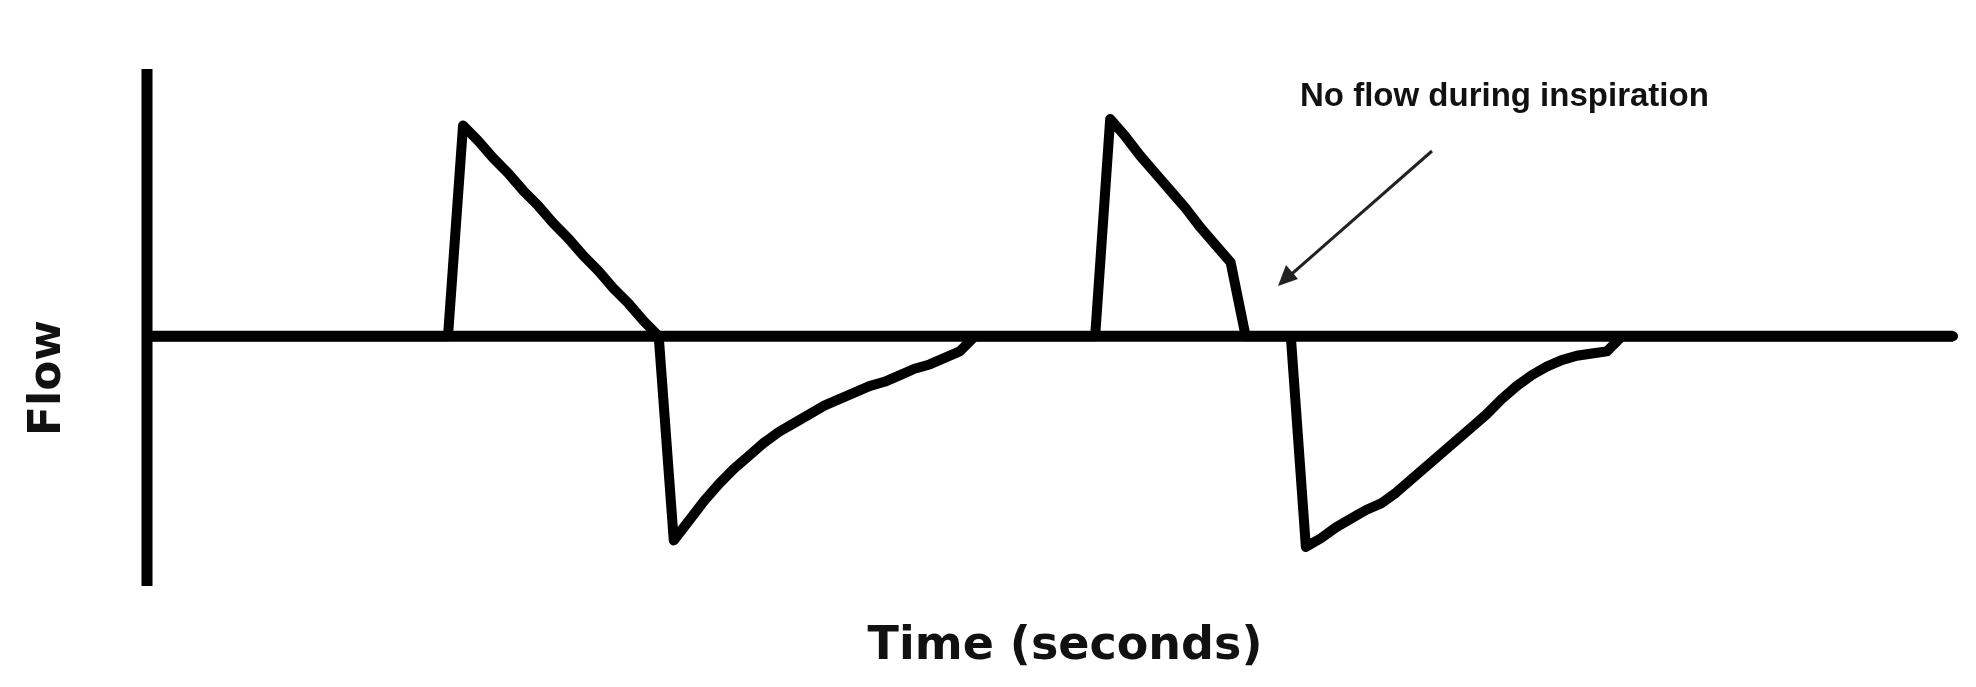 This screenshot has width=1976, height=687. What do you see at coordinates (1065, 643) in the screenshot?
I see `x-axis-title: Time (seconds)` at bounding box center [1065, 643].